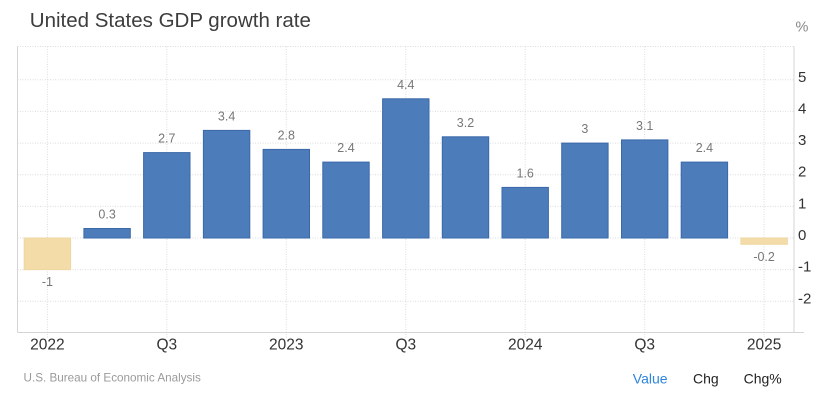 Image resolution: width=826 pixels, height=406 pixels. What do you see at coordinates (166, 139) in the screenshot?
I see `svg-text: 2.7` at bounding box center [166, 139].